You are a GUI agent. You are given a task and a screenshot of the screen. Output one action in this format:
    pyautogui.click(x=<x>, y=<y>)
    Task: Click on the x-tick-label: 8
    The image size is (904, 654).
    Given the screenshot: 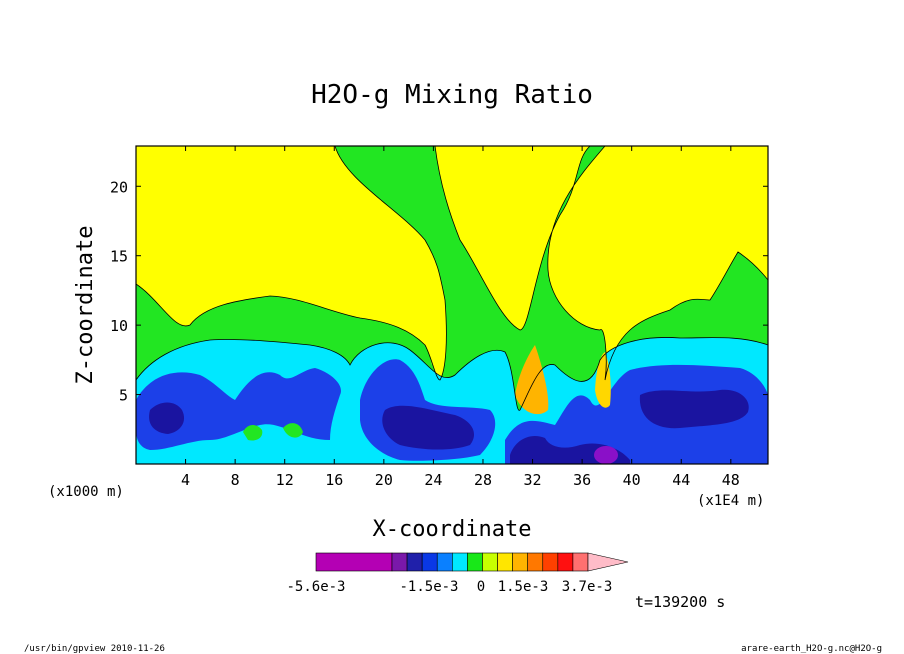 What is the action you would take?
    pyautogui.click(x=235, y=480)
    